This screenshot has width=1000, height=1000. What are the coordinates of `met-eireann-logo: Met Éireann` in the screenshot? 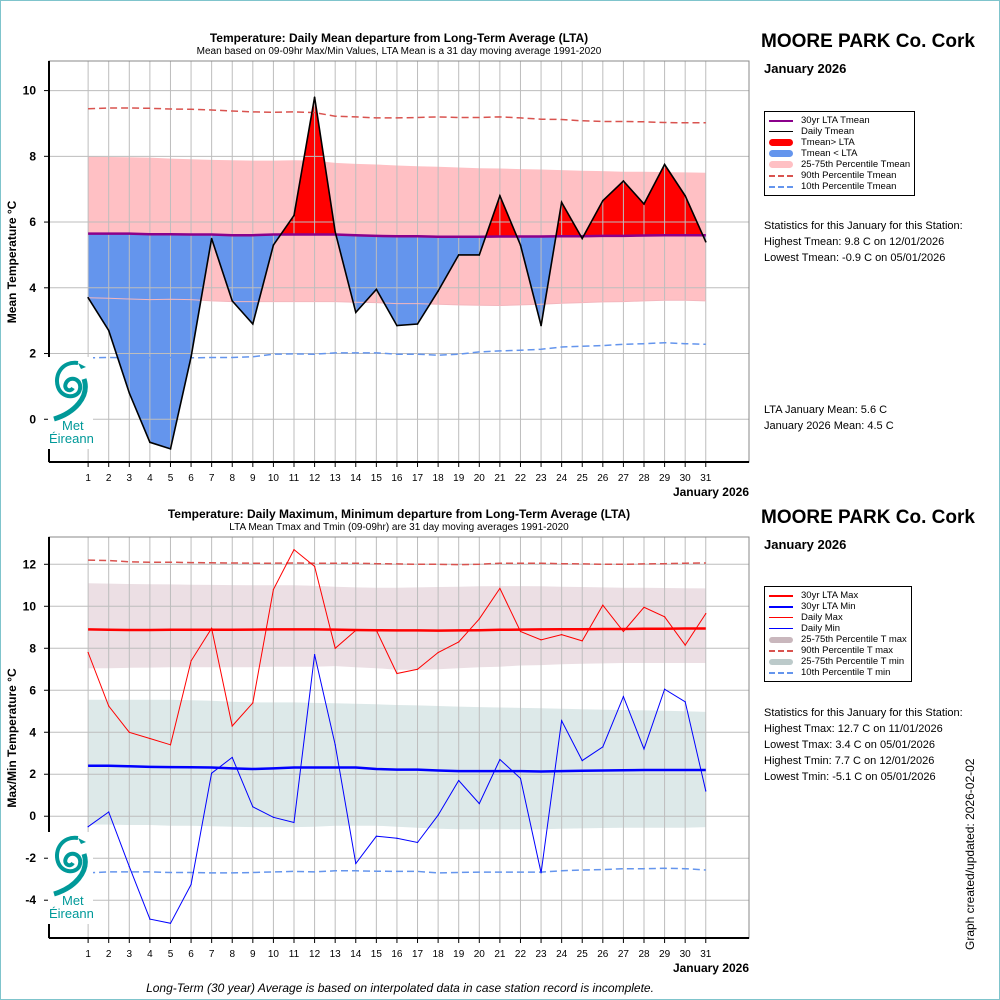 It's located at (71, 878).